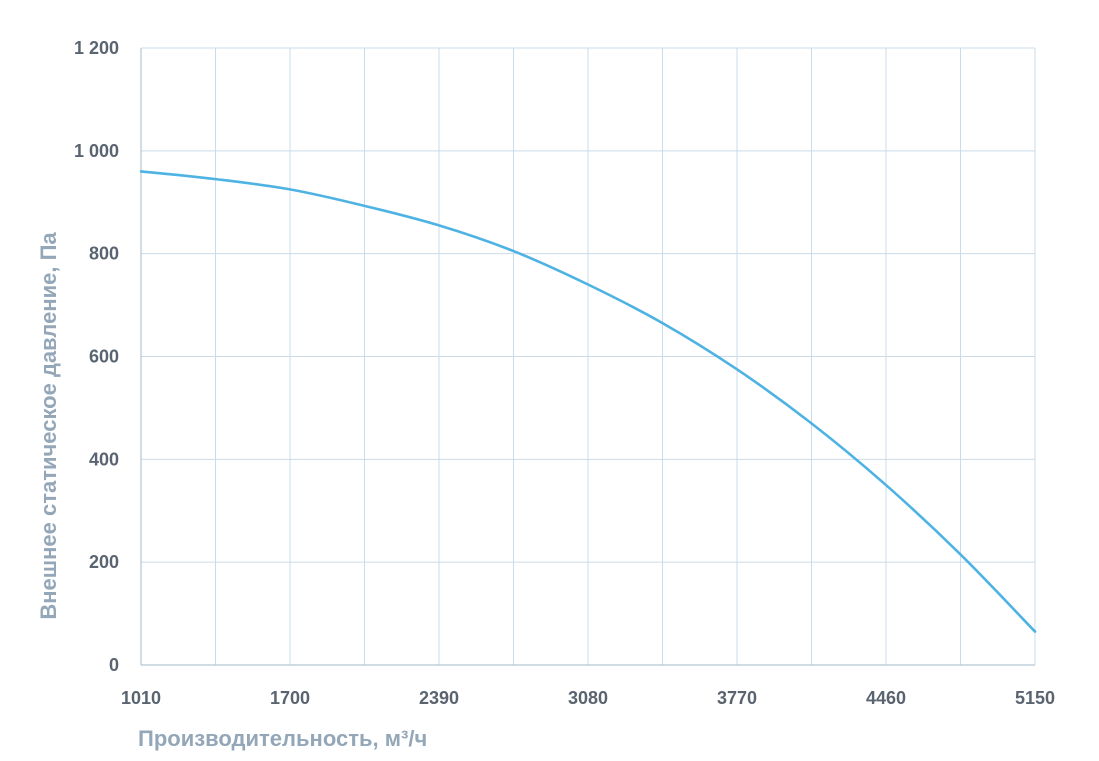  What do you see at coordinates (737, 698) in the screenshot?
I see `x-tick-label: 3770` at bounding box center [737, 698].